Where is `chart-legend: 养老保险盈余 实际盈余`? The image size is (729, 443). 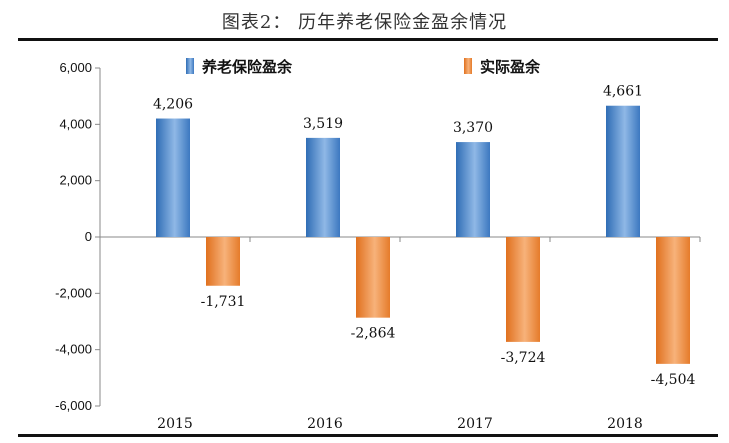
chart-legend: 养老保险盈余 实际盈余 is located at coordinates (363, 67).